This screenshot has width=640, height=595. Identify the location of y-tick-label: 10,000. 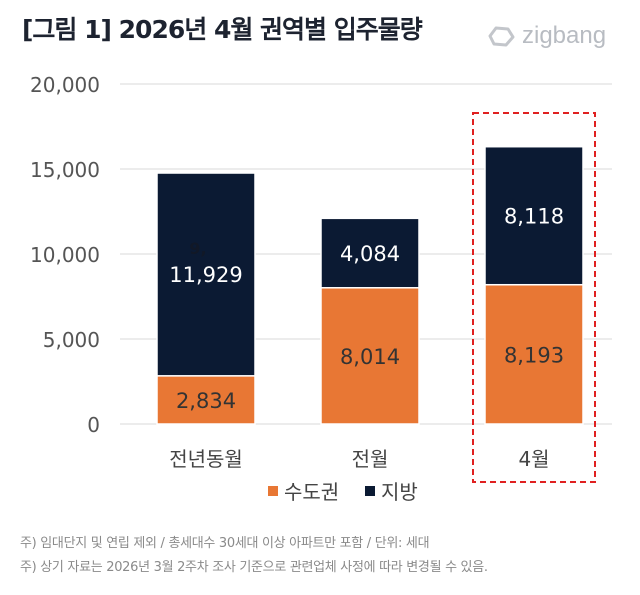
(65, 255).